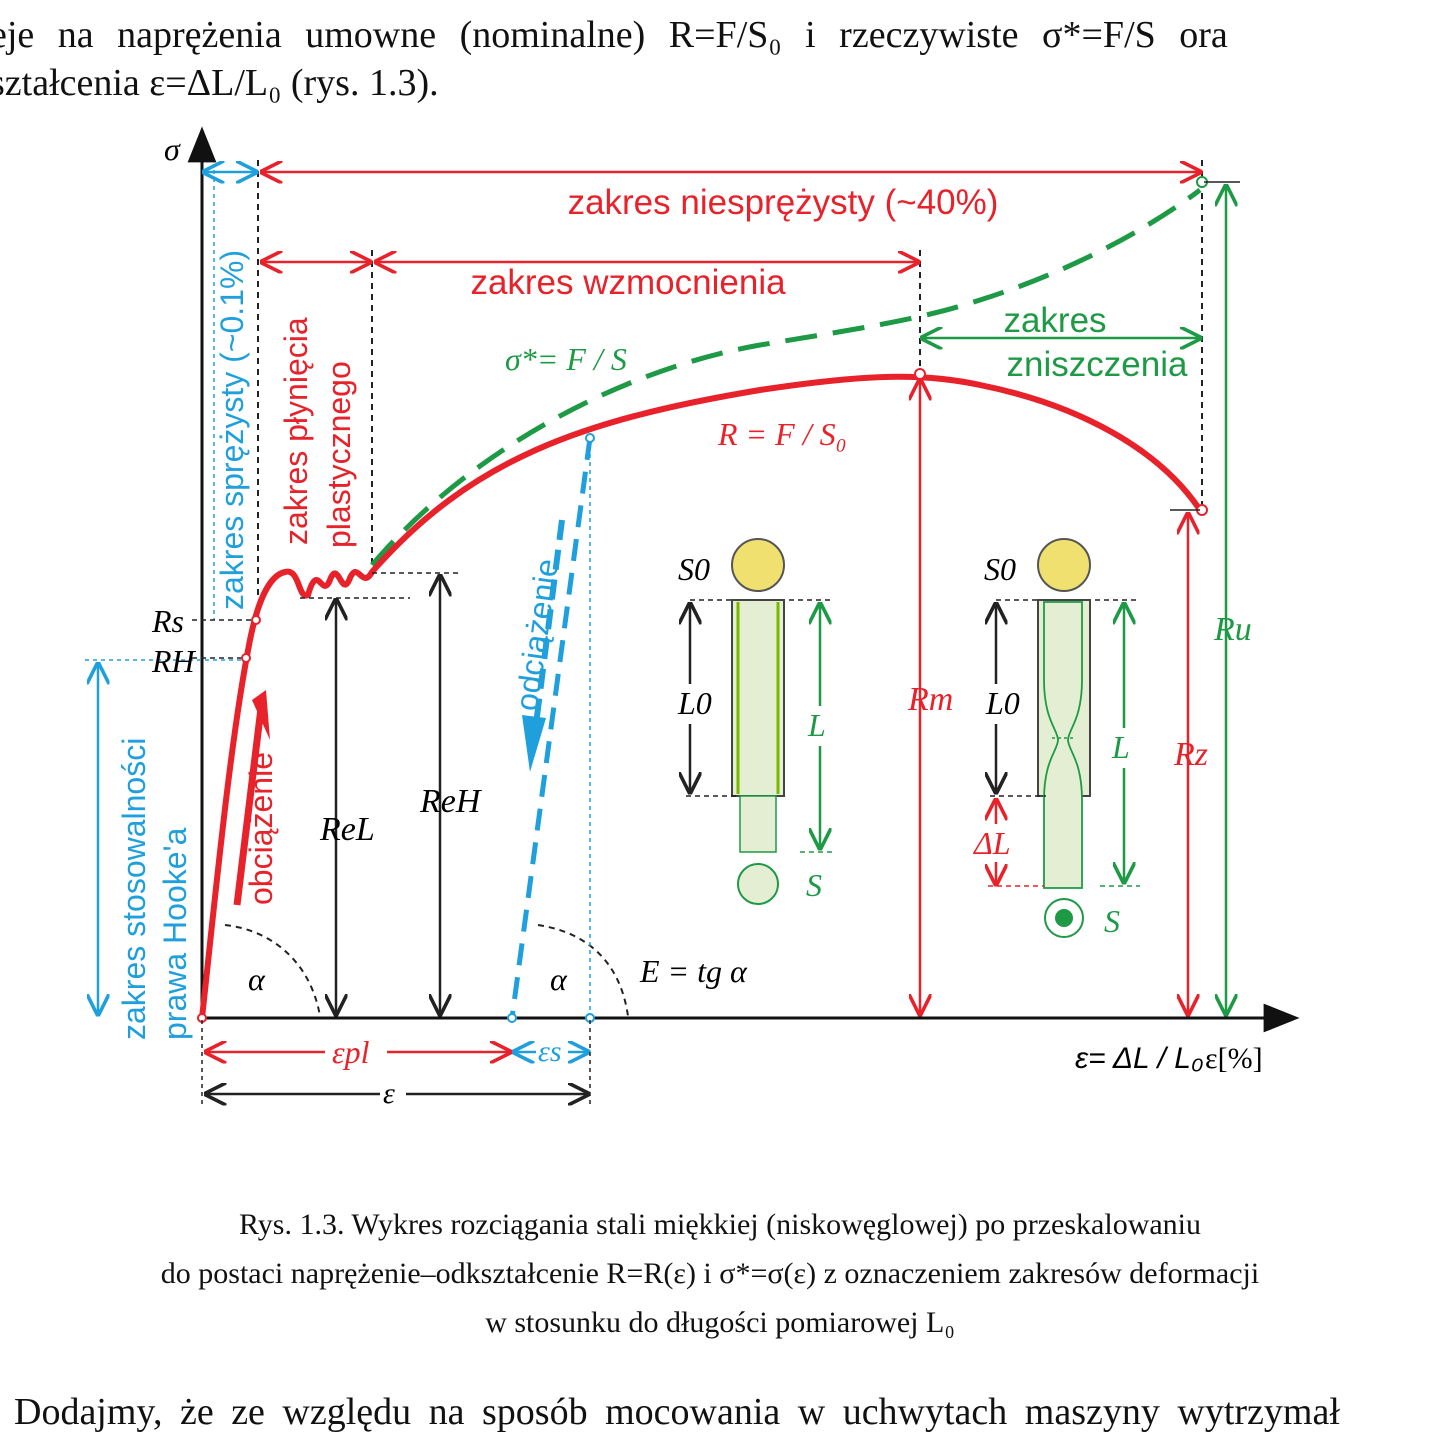 The width and height of the screenshot is (1440, 1440). Describe the element at coordinates (246, 658) in the screenshot. I see `point-rh` at that location.